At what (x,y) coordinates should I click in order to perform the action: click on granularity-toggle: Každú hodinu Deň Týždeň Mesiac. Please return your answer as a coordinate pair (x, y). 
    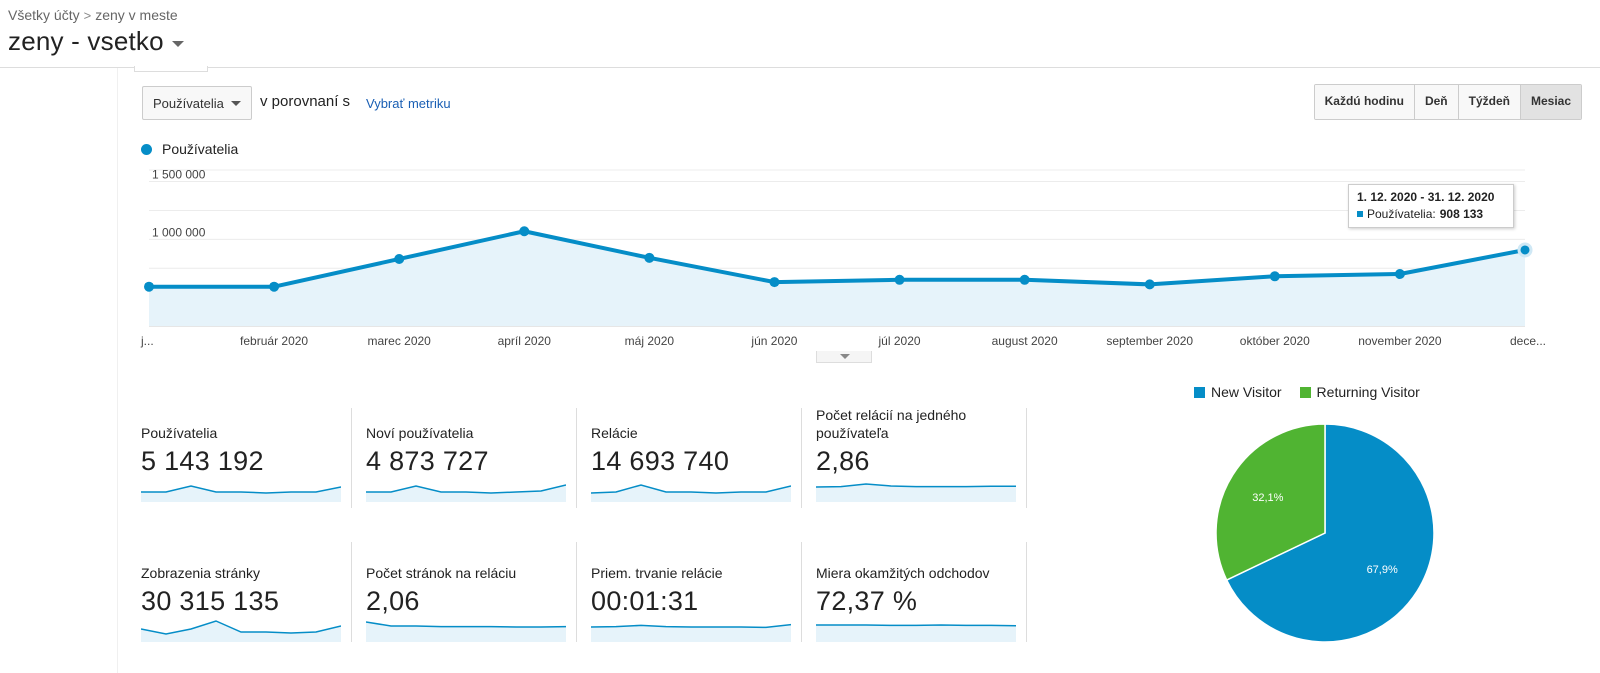
    Looking at the image, I should click on (1447, 102).